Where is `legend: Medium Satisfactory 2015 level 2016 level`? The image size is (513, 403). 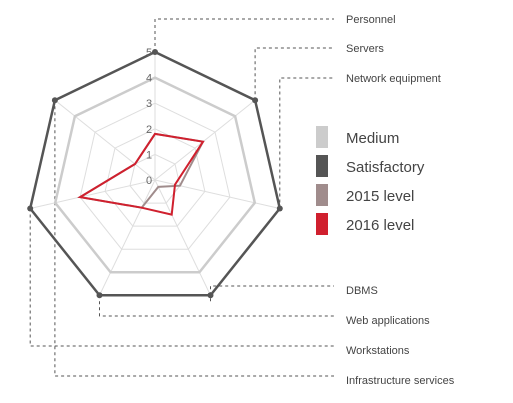
legend: Medium Satisfactory 2015 level 2016 level is located at coordinates (370, 180).